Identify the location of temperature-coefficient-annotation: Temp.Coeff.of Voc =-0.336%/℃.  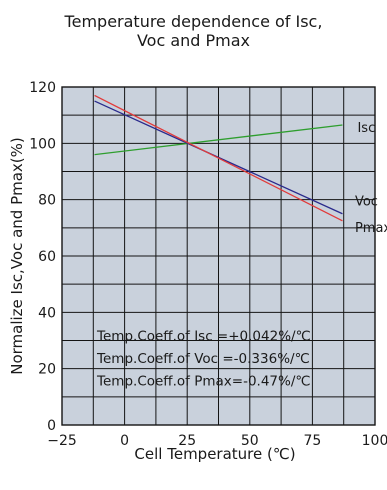
(203, 359).